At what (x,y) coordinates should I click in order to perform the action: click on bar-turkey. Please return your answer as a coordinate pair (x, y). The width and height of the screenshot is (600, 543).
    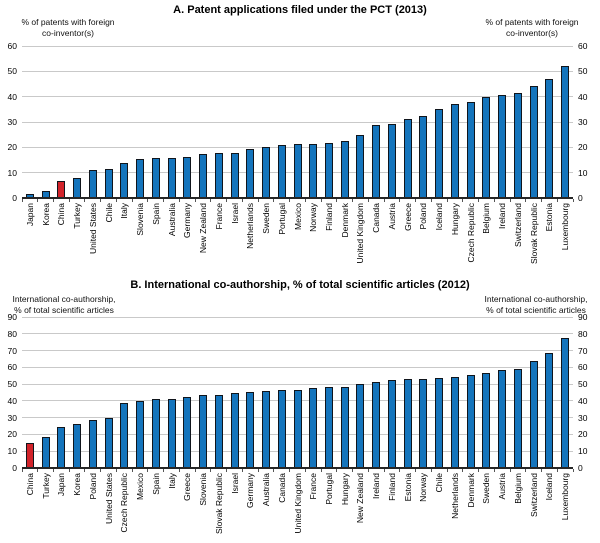
    Looking at the image, I should click on (45, 452).